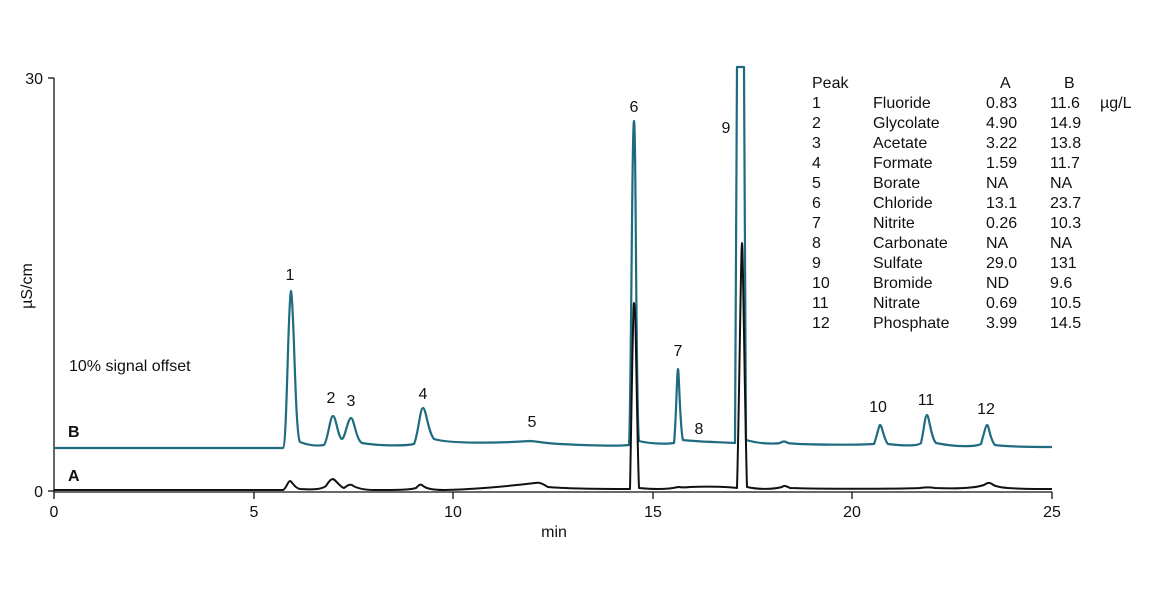 This screenshot has width=1160, height=600. I want to click on legend-peak: 8, so click(816, 243).